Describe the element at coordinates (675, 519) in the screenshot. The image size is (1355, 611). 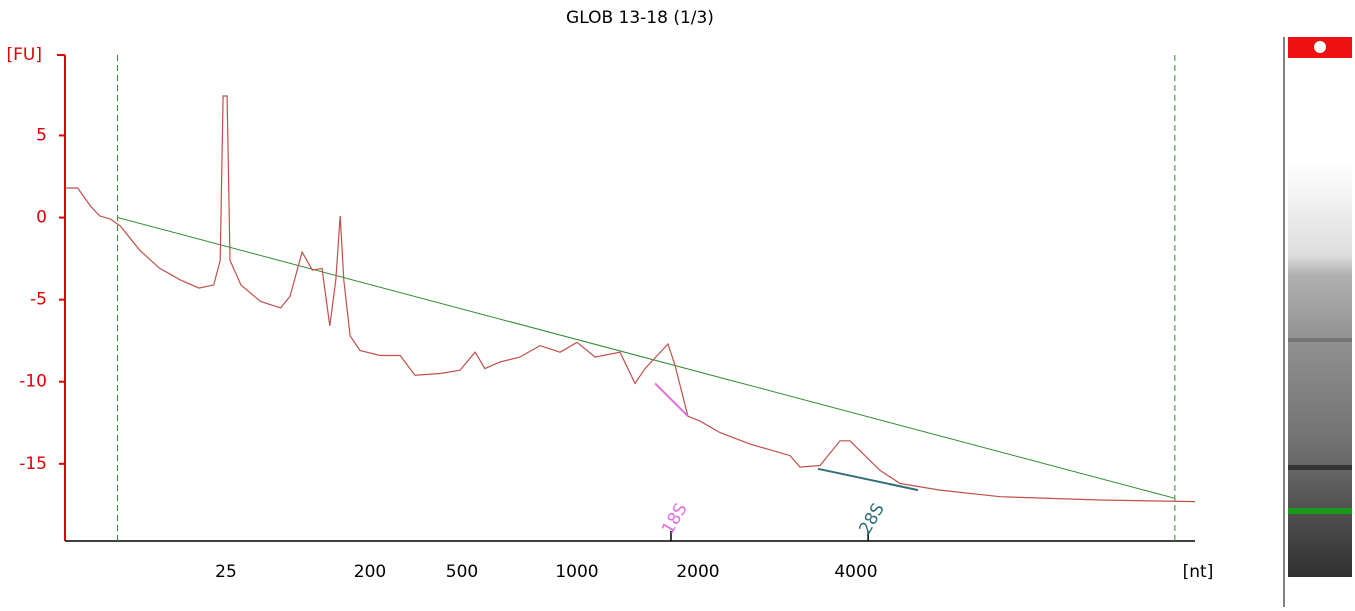
I see `peak-label: 18S` at that location.